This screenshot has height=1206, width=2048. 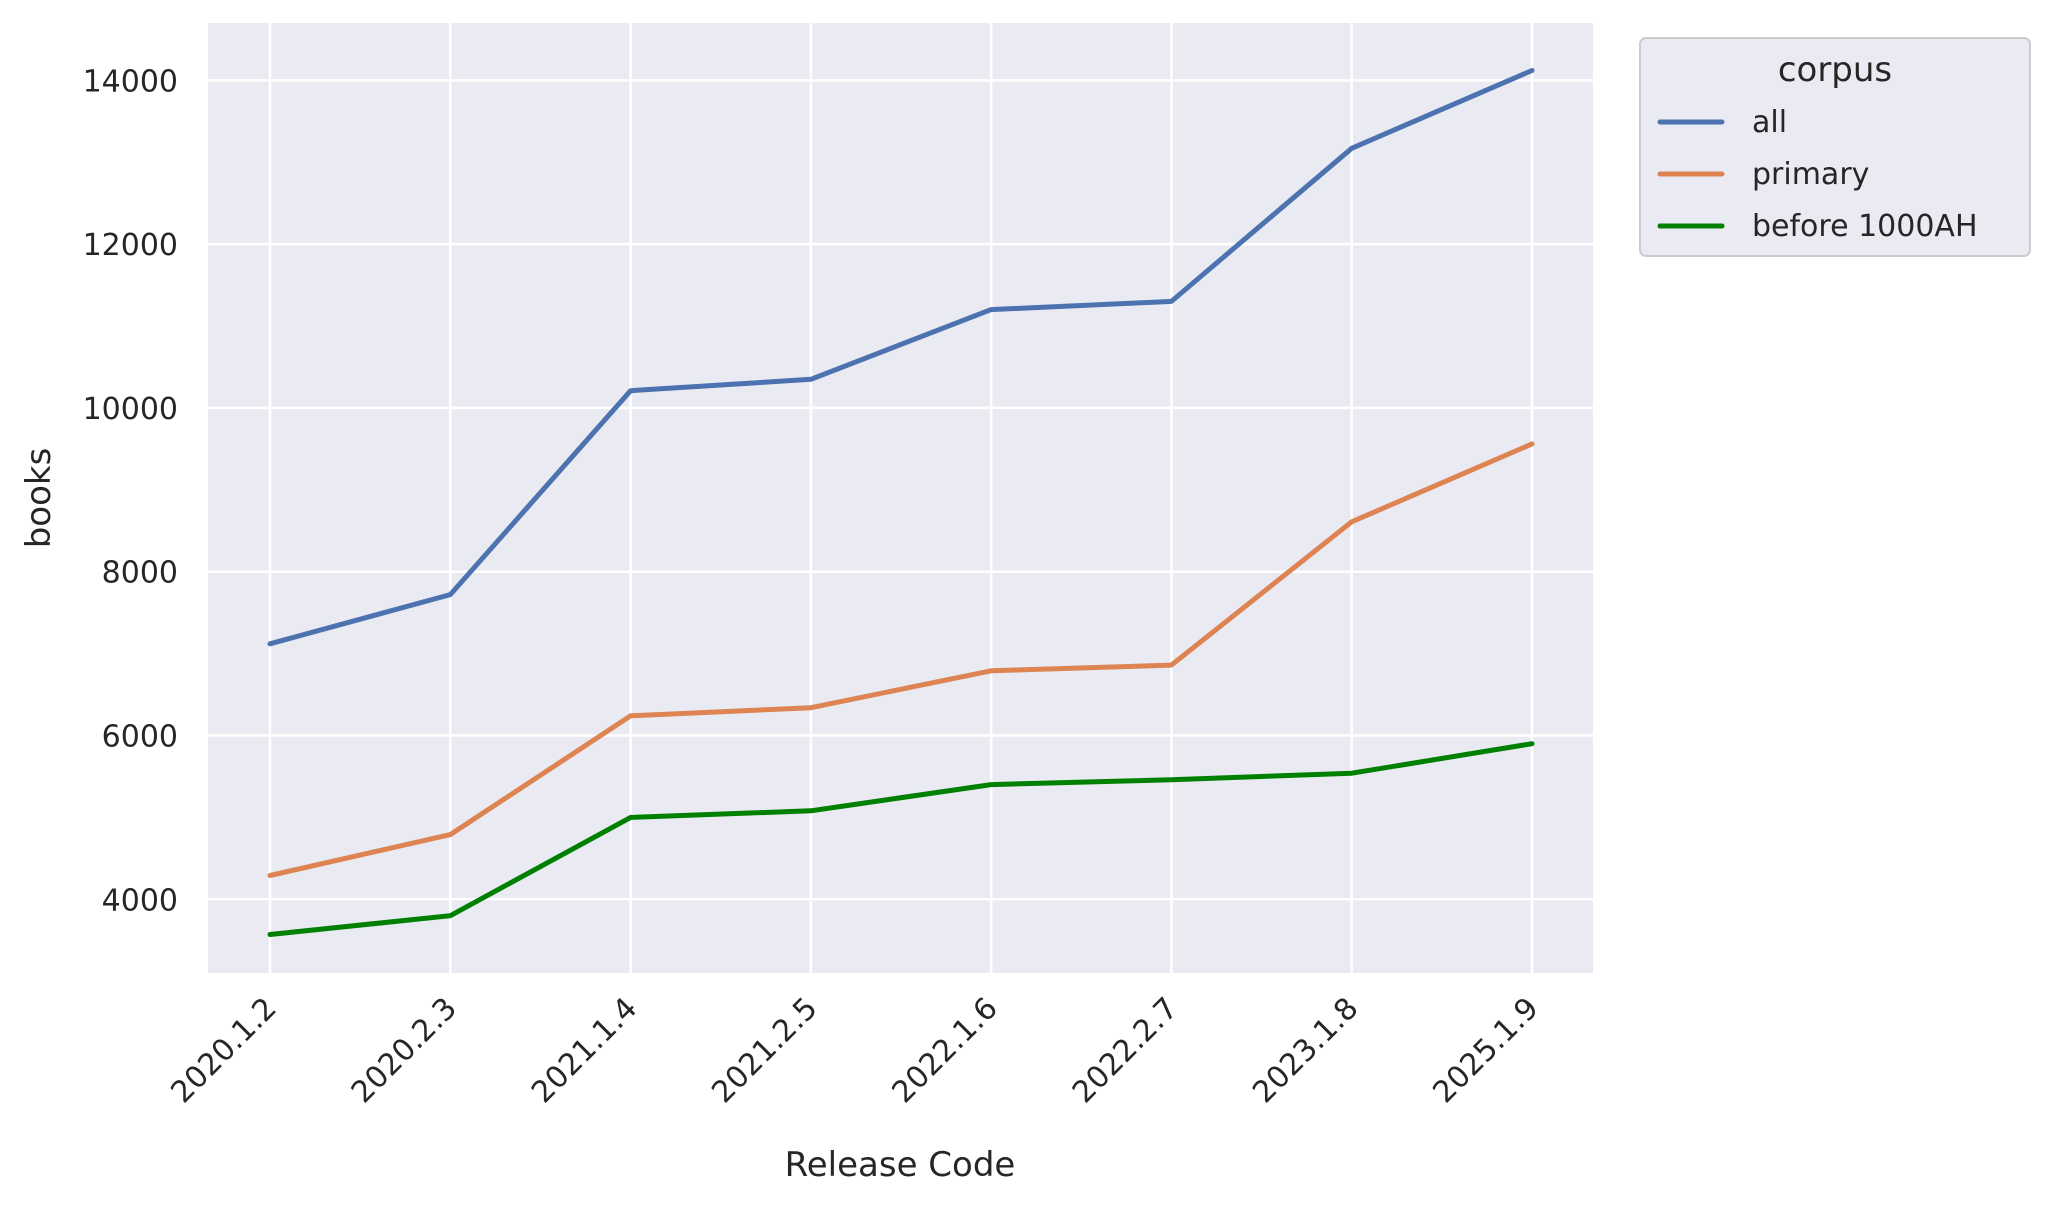 I want to click on x-tick-label: 2022.1.6, so click(x=945, y=1050).